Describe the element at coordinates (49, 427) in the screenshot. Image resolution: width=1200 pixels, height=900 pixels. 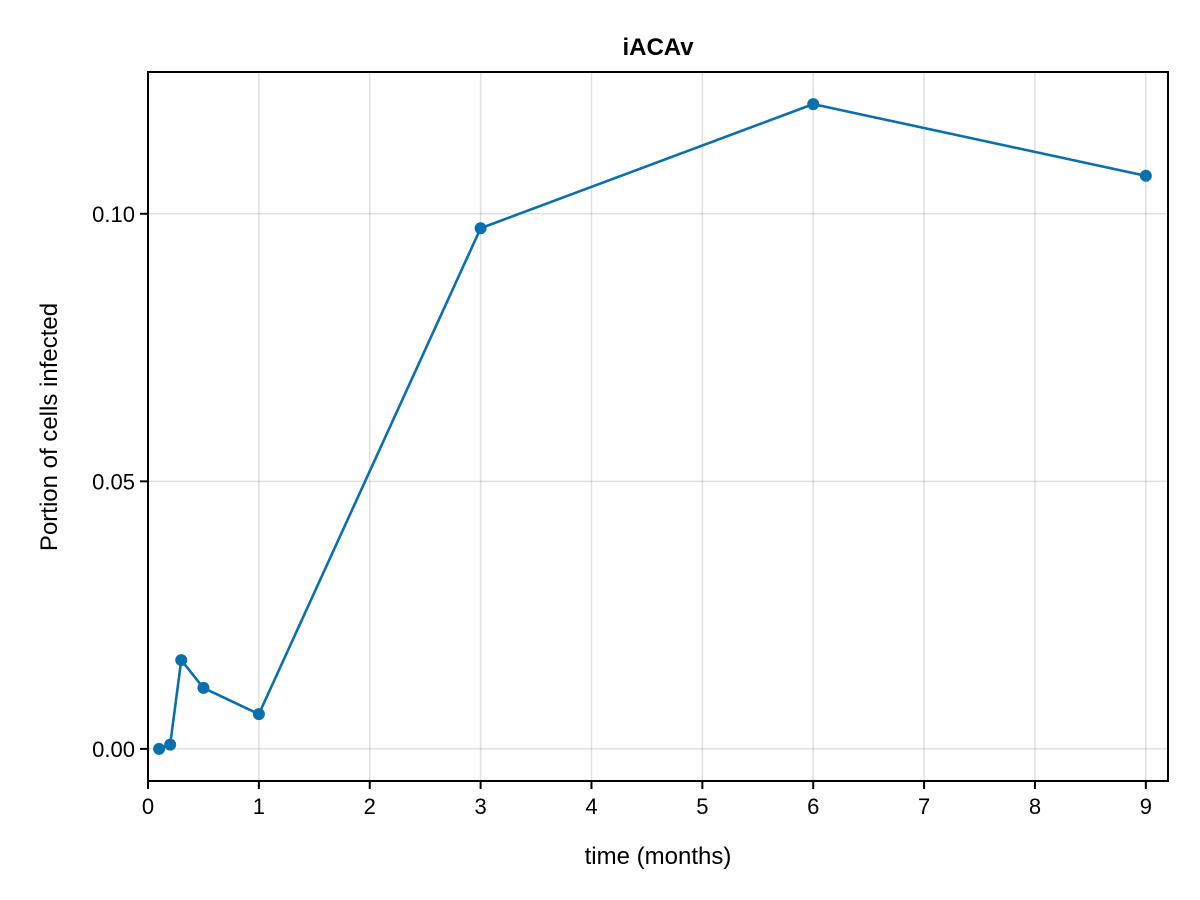
I see `y-axis-label: Portion of cells infected` at that location.